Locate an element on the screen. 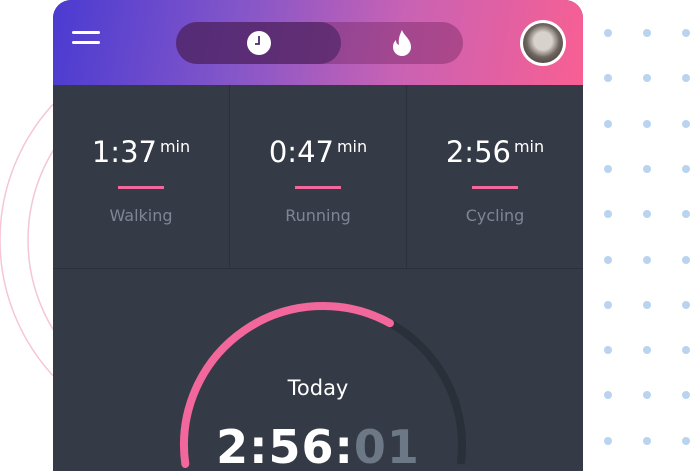  stat-walking: 1:37 min Walking is located at coordinates (141, 176).